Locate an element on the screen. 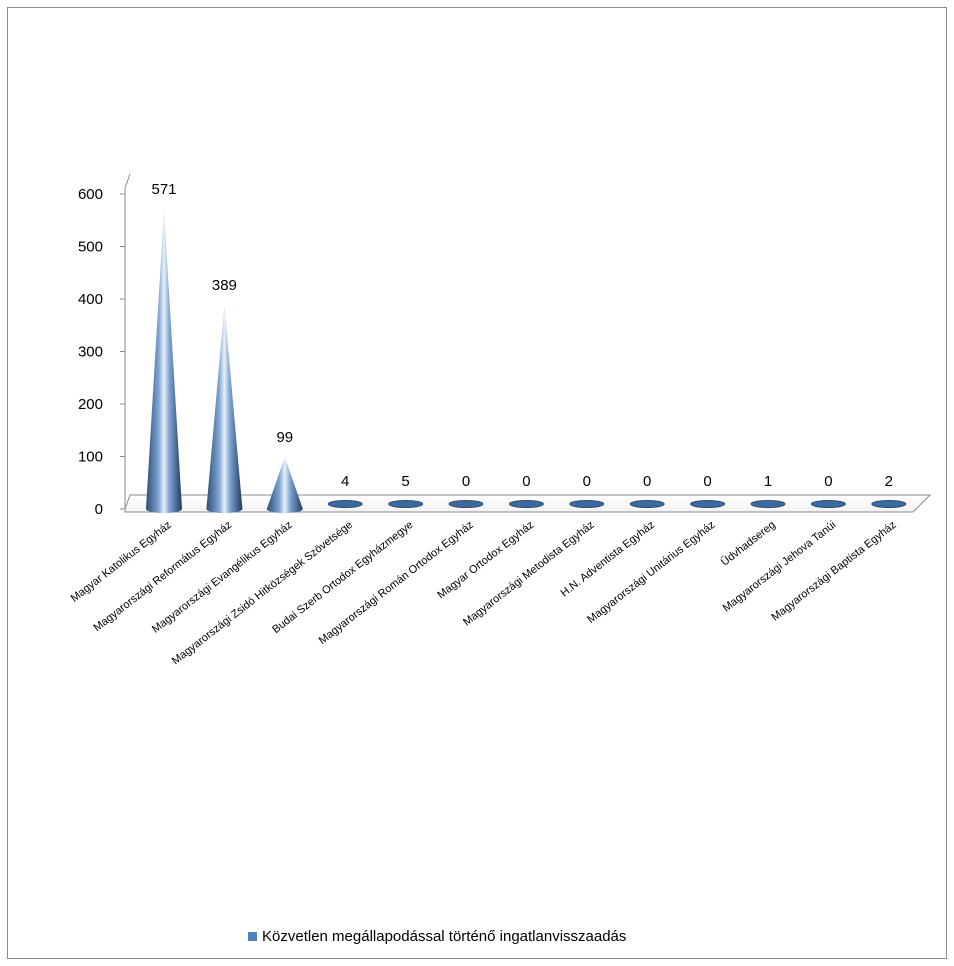 The image size is (954, 966). y-tick-label: 100 is located at coordinates (90, 457).